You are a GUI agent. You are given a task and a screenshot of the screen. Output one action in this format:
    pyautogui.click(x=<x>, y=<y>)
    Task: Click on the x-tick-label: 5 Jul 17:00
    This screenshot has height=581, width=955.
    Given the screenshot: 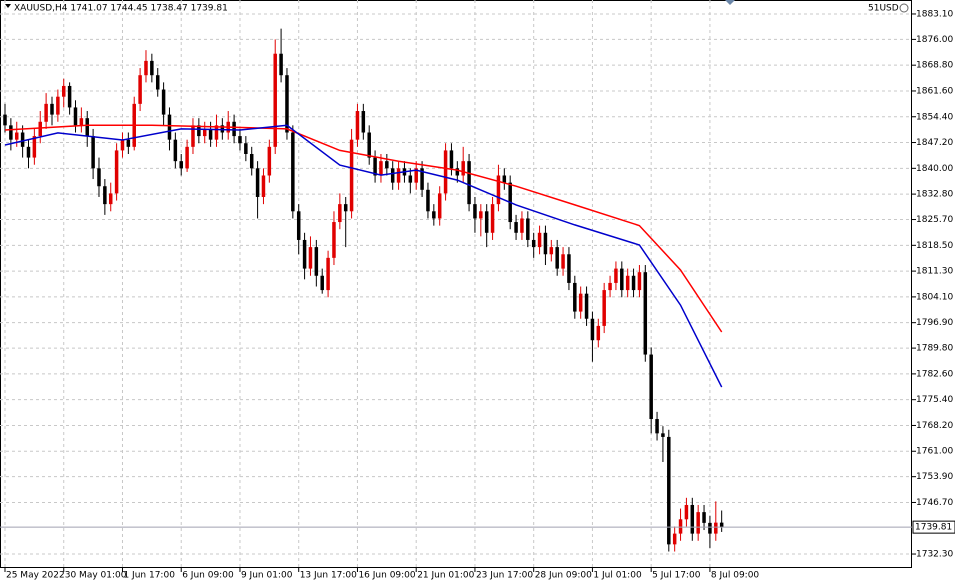 What is the action you would take?
    pyautogui.click(x=676, y=576)
    